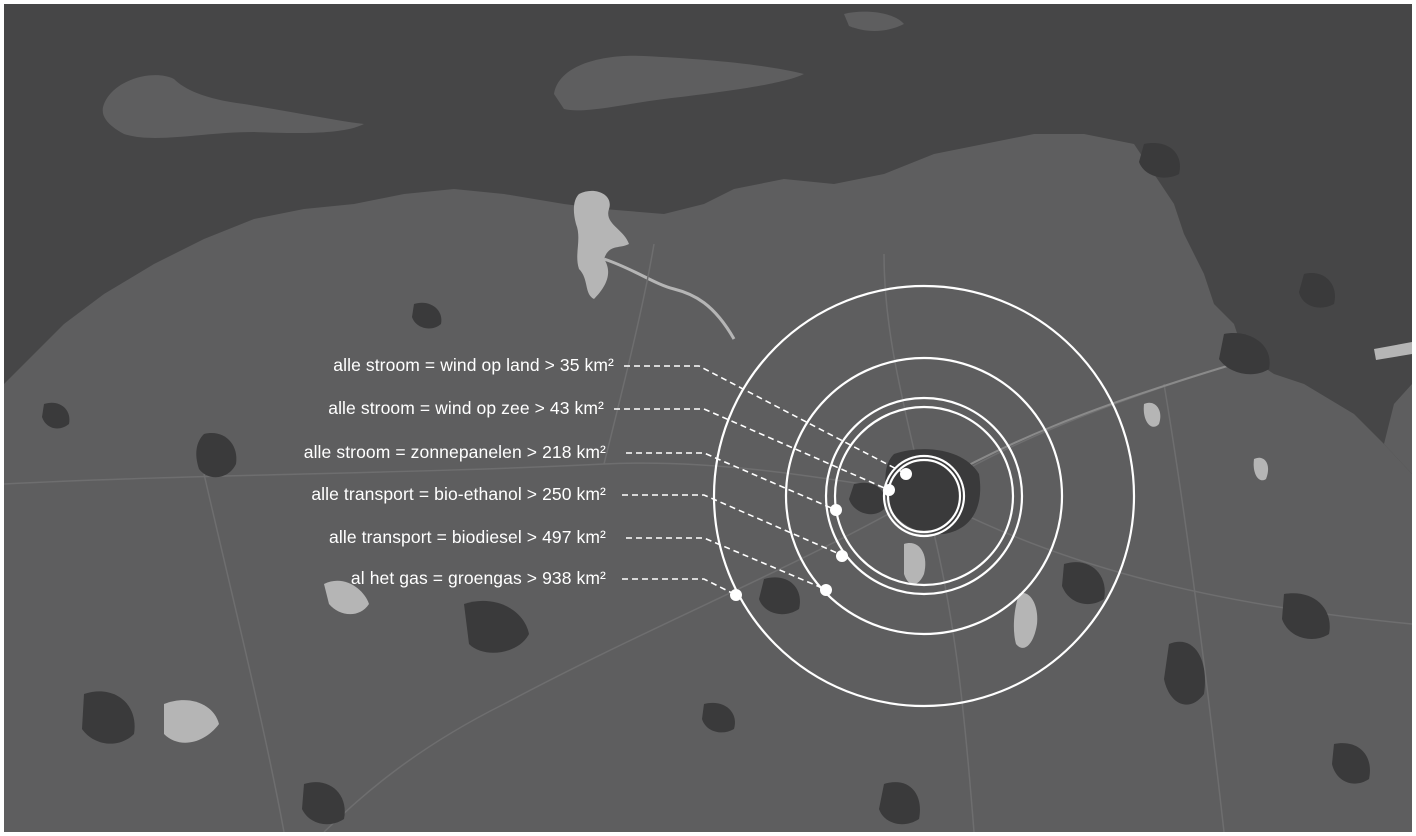  Describe the element at coordinates (669, 298) in the screenshot. I see `river-lauwers` at that location.